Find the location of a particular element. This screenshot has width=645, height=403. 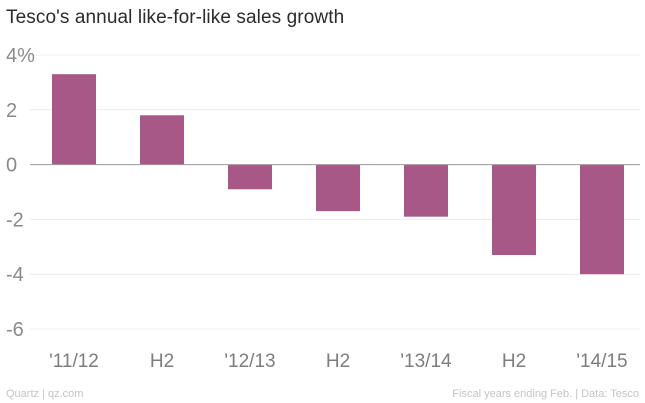

y-tick-label: -2 is located at coordinates (15, 220).